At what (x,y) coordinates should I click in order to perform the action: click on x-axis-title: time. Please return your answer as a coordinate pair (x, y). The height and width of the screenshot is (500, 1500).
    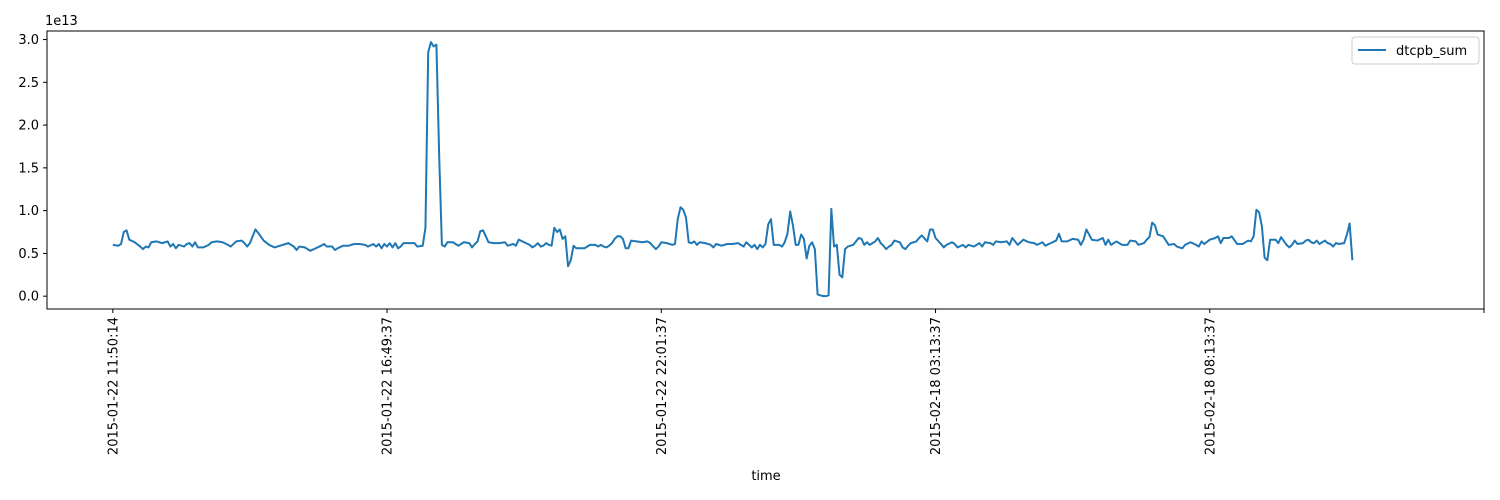
    Looking at the image, I should click on (765, 476).